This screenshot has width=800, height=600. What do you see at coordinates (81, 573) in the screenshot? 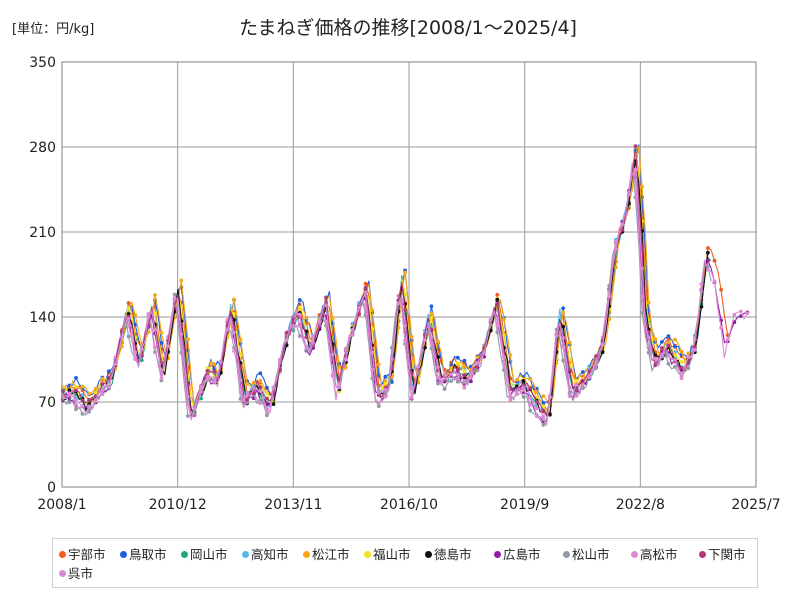
I see `legend-label: 呉市` at bounding box center [81, 573].